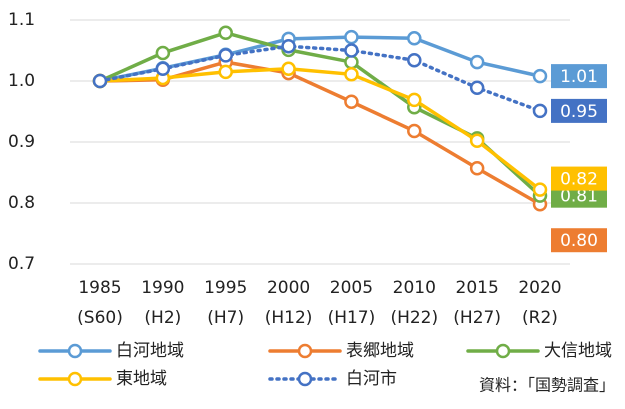 Image resolution: width=625 pixels, height=409 pixels. What do you see at coordinates (352, 318) in the screenshot?
I see `x-tick-sublabel: (H17)` at bounding box center [352, 318].